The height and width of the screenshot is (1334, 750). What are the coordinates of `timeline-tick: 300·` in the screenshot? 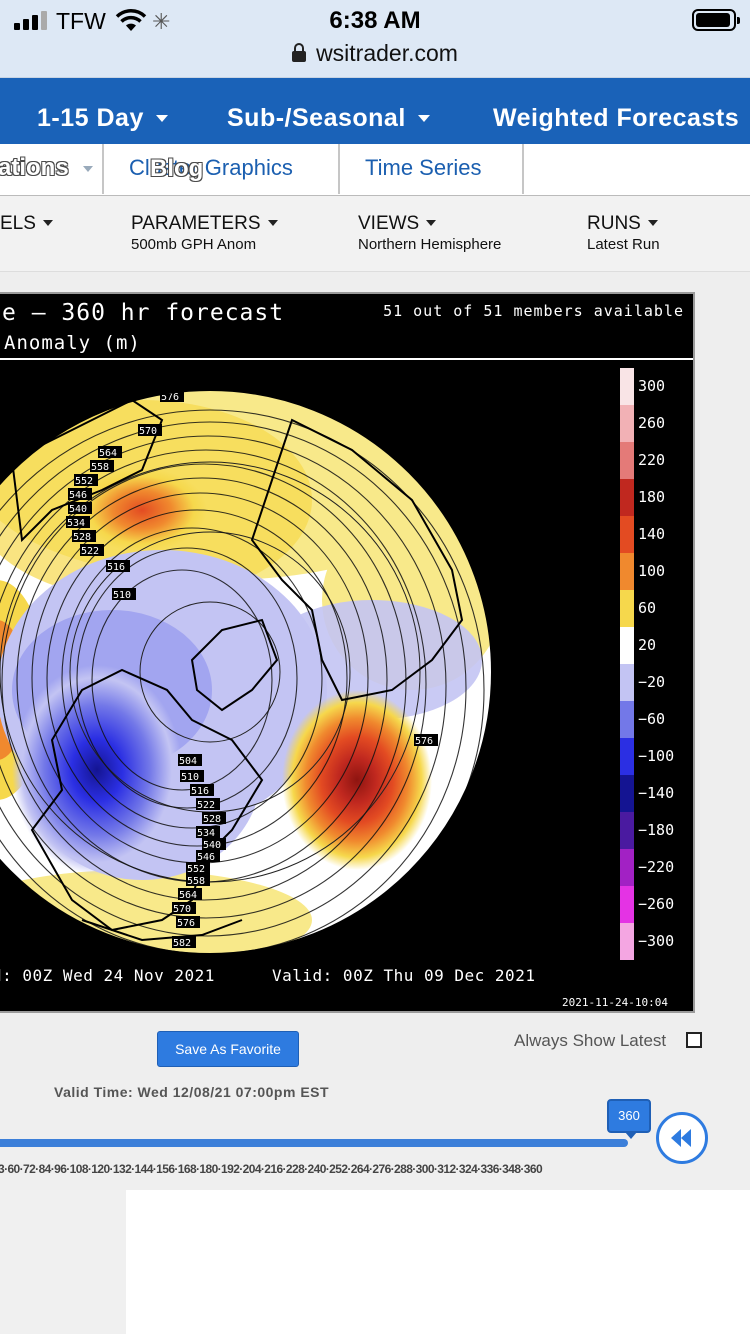 It's located at (426, 1169).